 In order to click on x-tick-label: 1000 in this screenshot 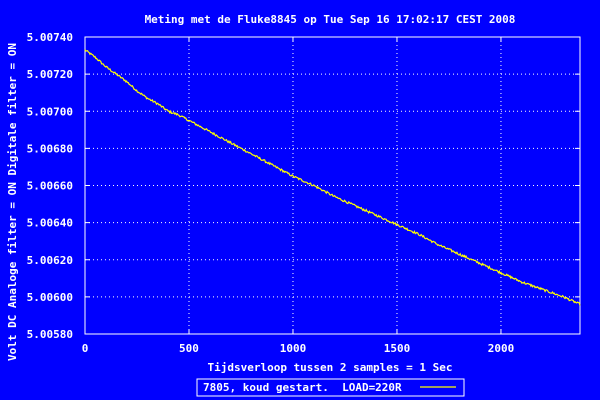, I will do `click(293, 348)`.